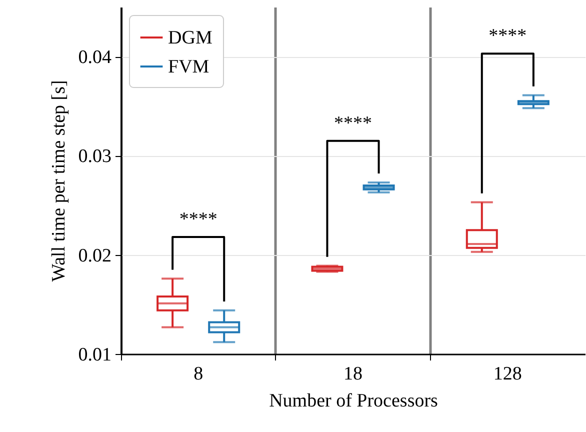  Describe the element at coordinates (95, 255) in the screenshot. I see `y-tick-label: 0.02` at that location.